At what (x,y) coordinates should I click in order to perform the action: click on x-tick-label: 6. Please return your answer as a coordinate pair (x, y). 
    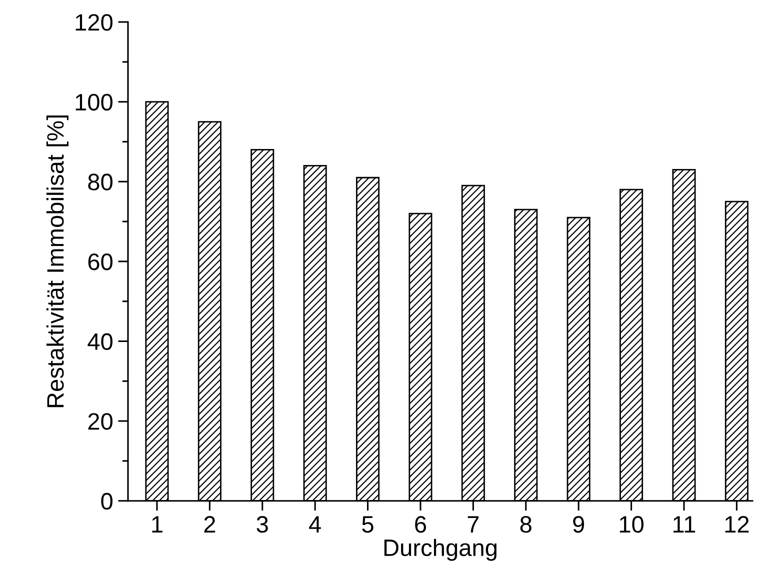
    Looking at the image, I should click on (420, 524).